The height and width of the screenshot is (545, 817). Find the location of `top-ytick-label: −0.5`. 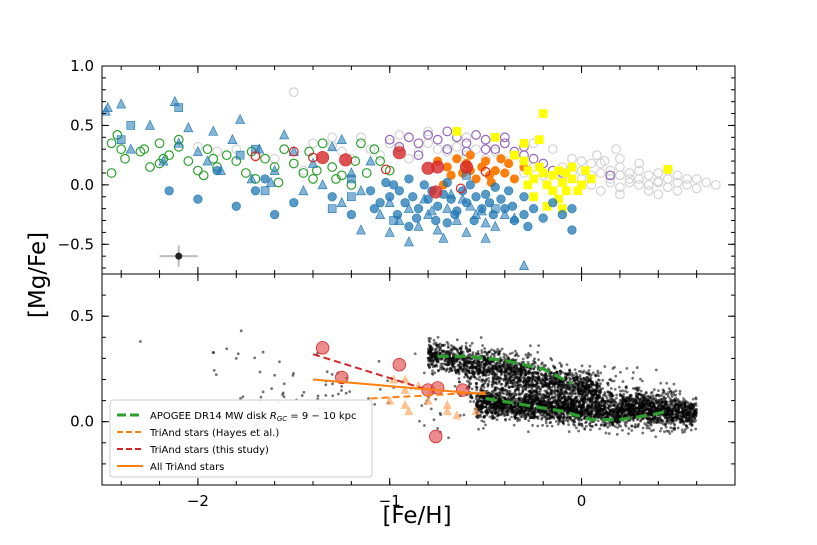

top-ytick-label: −0.5 is located at coordinates (76, 244).